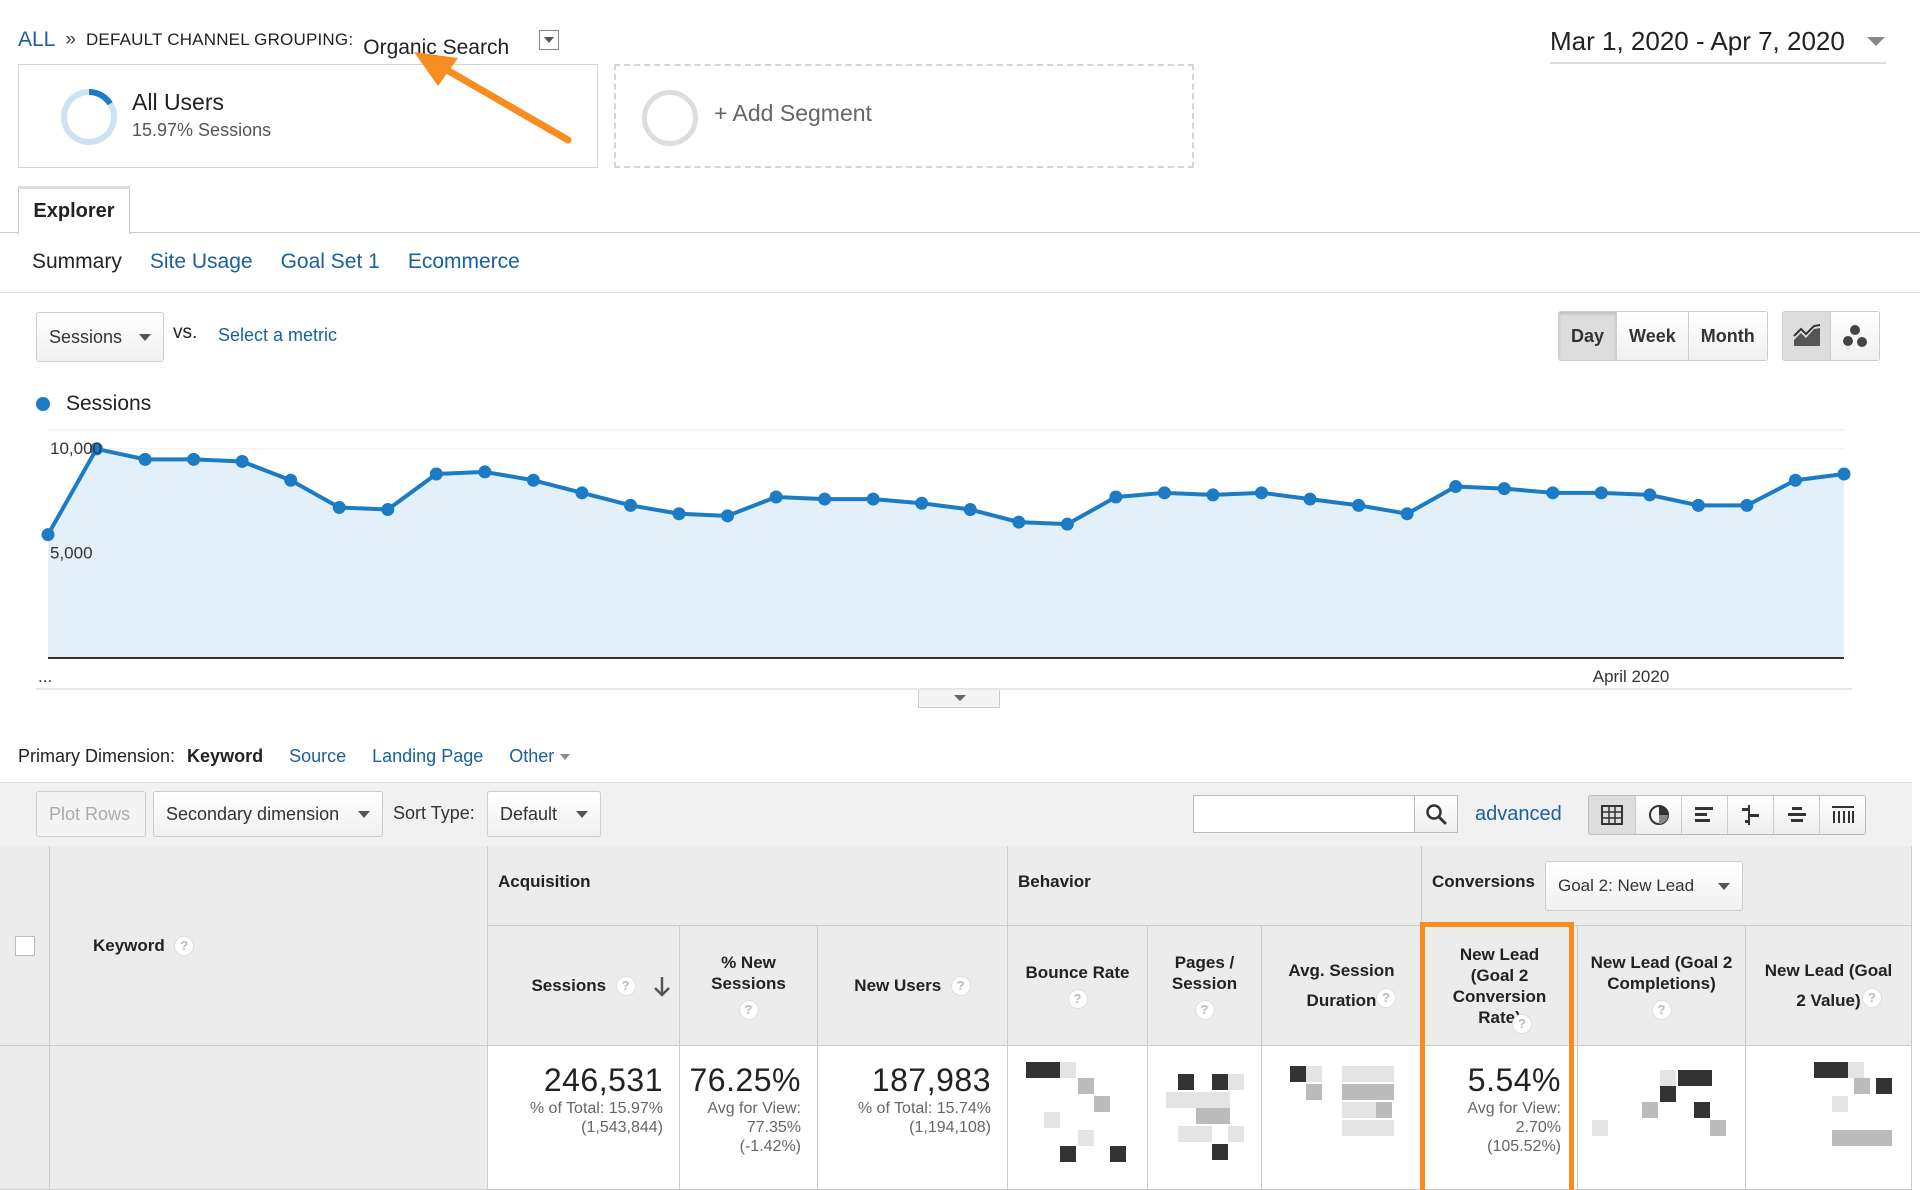 This screenshot has height=1190, width=1920. I want to click on primary-dimension-other: Other, so click(539, 756).